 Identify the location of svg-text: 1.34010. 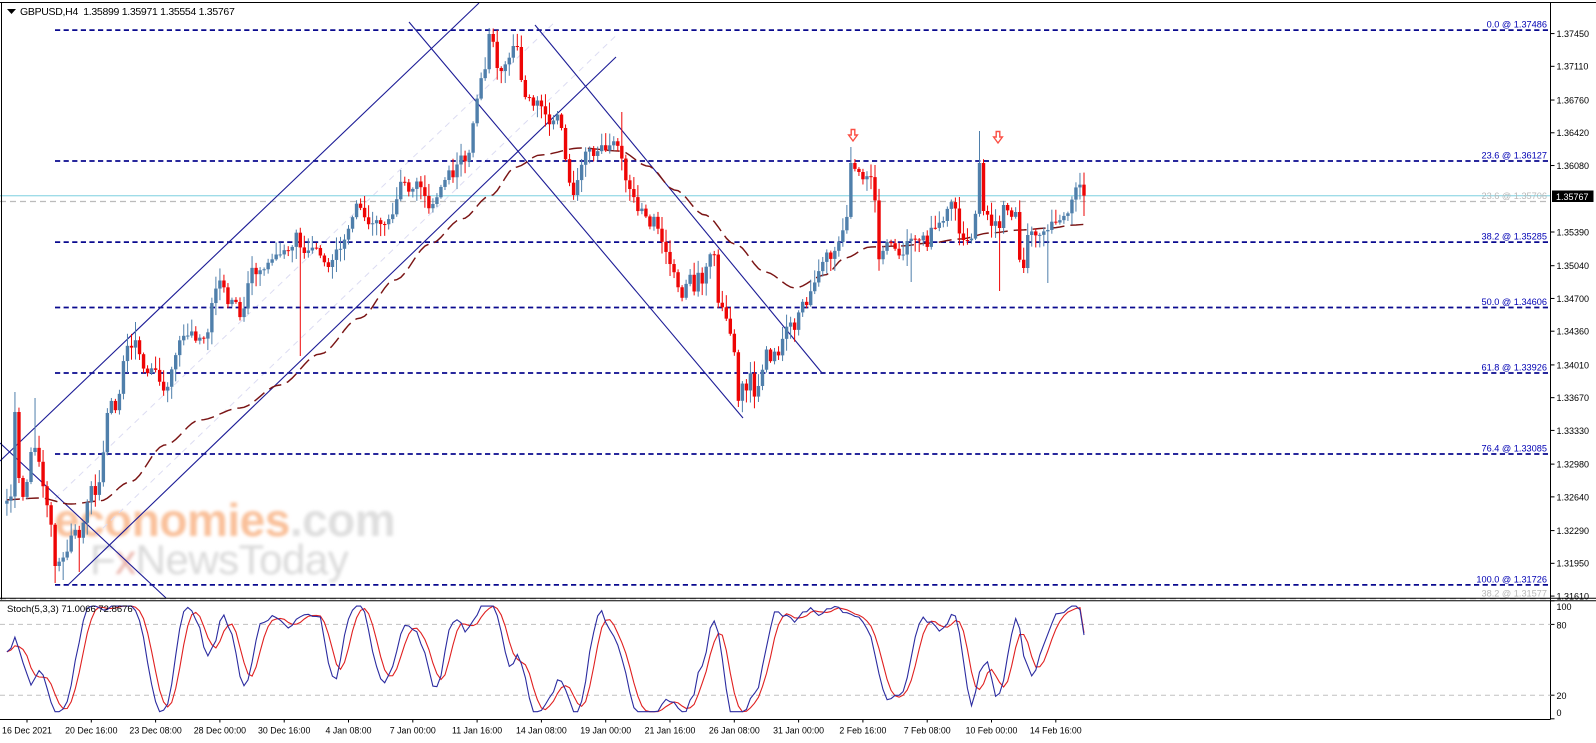
(1573, 365).